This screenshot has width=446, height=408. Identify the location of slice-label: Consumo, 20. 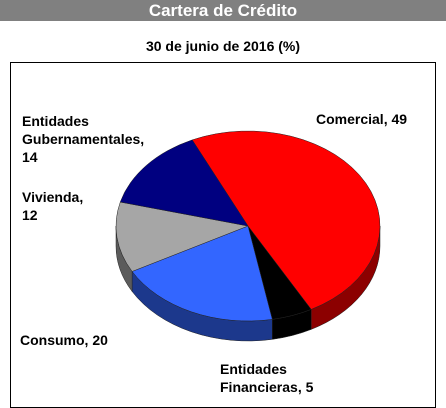
(64, 340).